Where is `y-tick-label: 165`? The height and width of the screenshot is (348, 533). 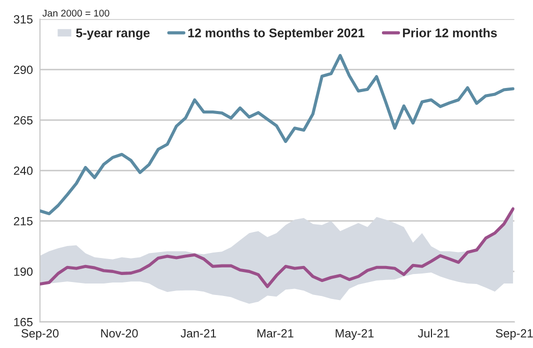
y-tick-label: 165 is located at coordinates (23, 322).